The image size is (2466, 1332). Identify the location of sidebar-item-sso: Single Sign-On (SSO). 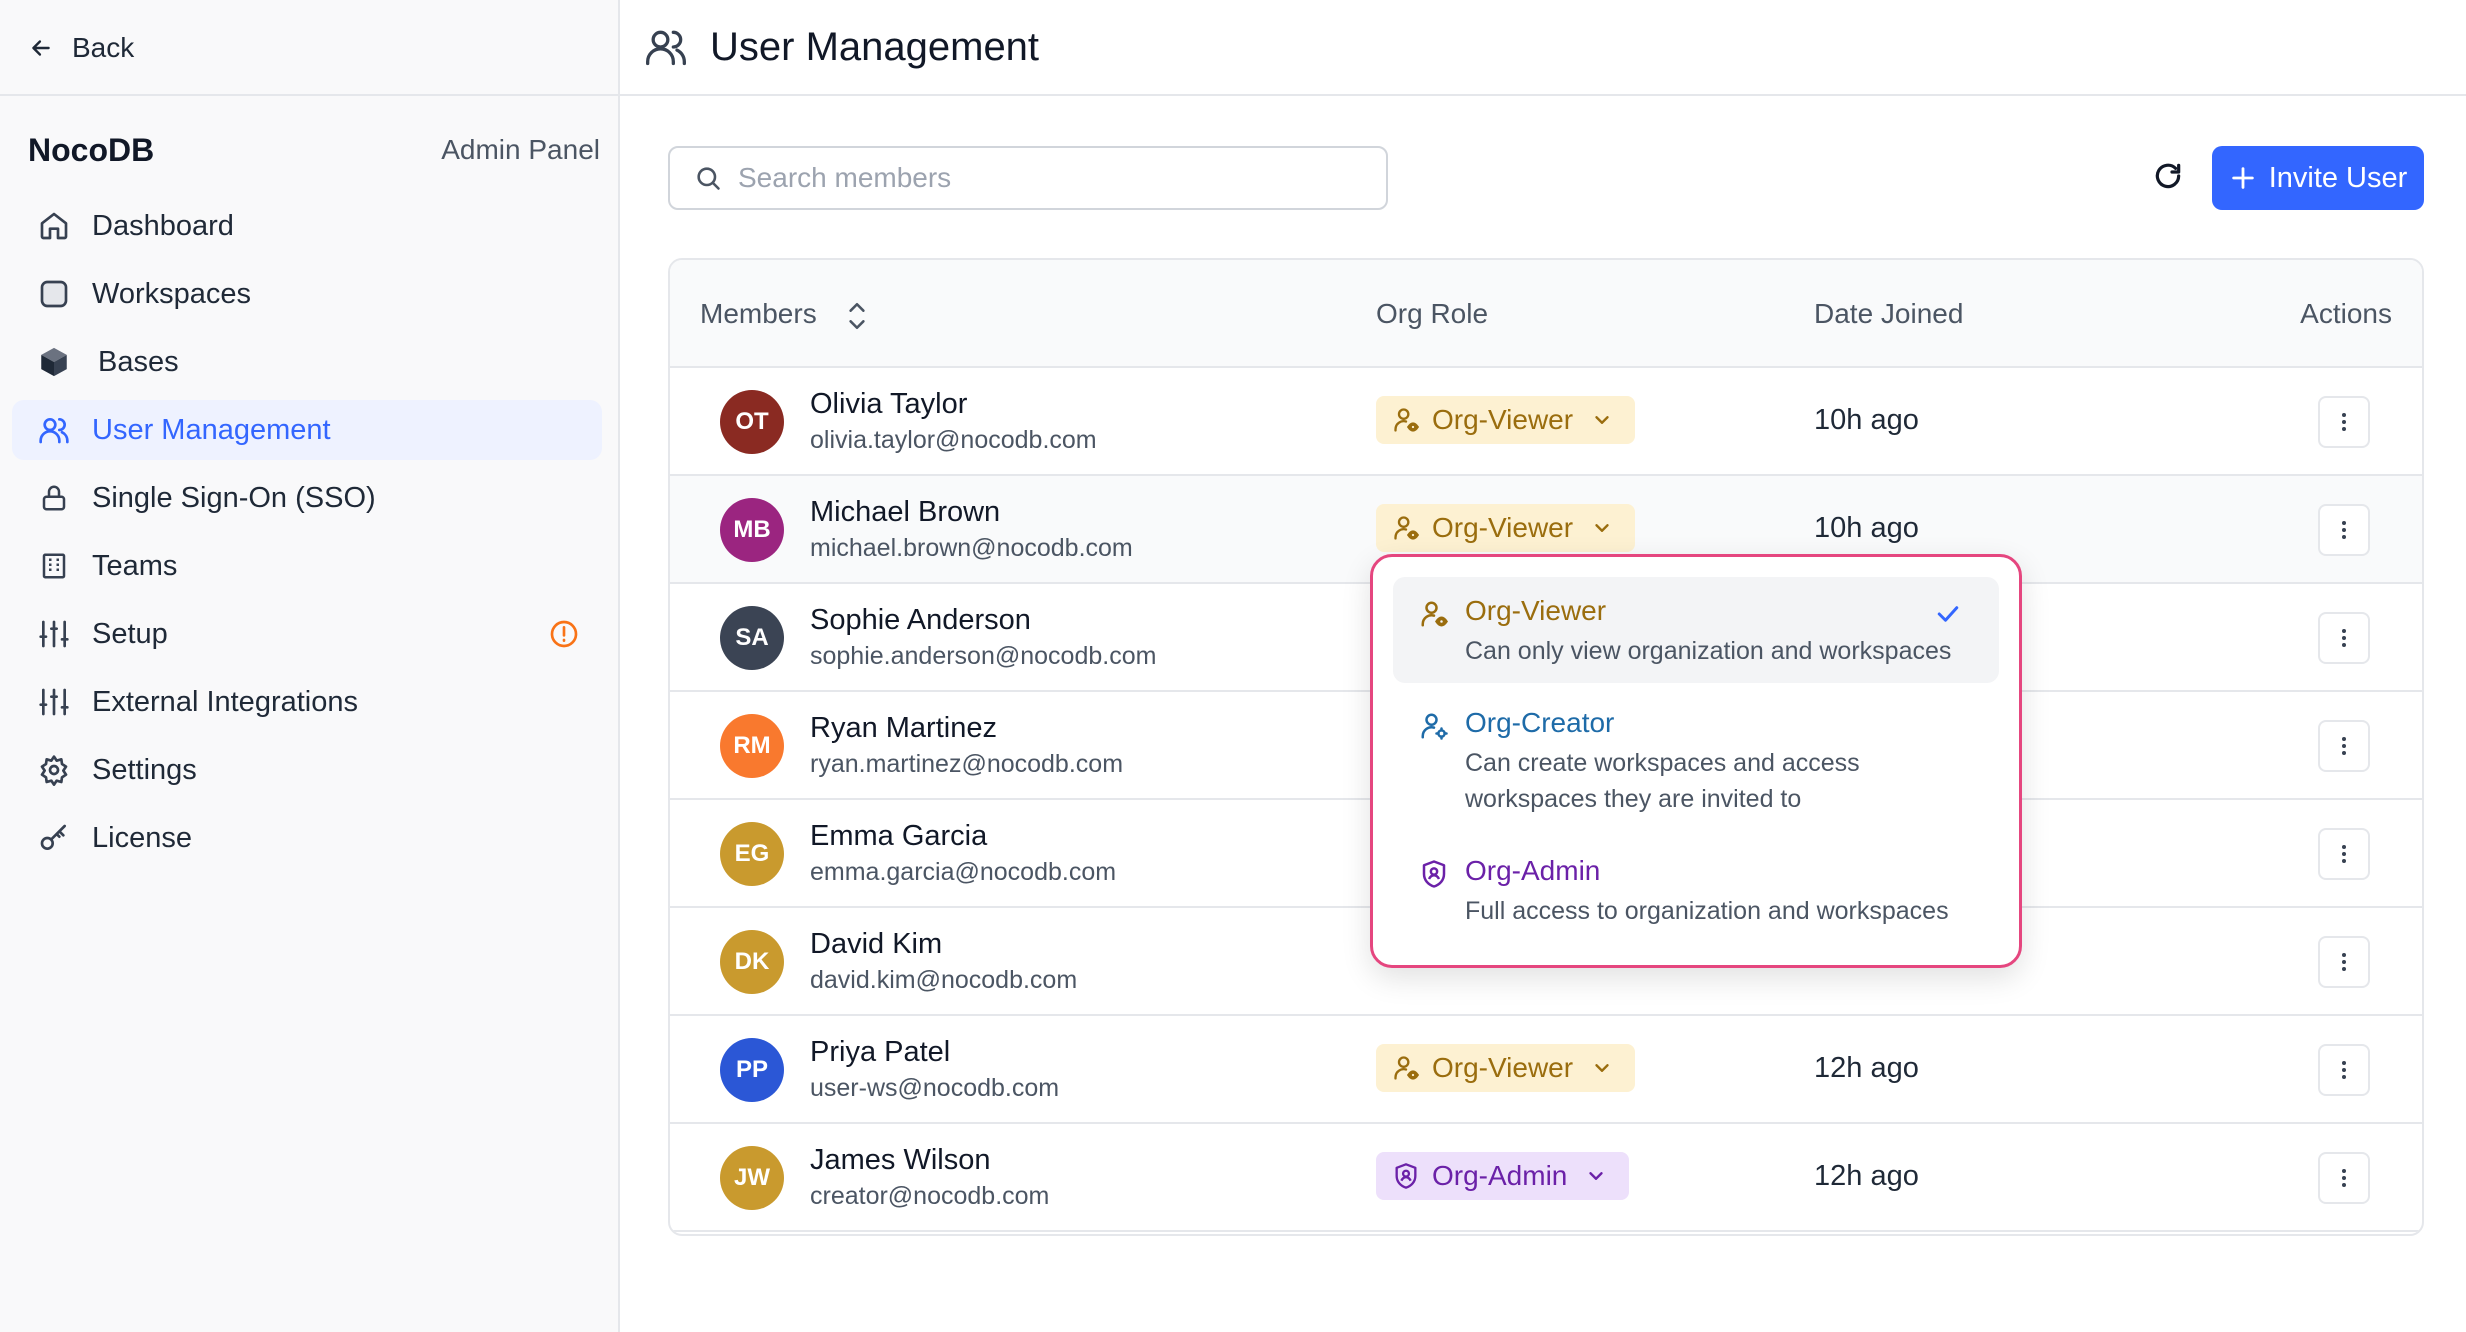
(307, 498).